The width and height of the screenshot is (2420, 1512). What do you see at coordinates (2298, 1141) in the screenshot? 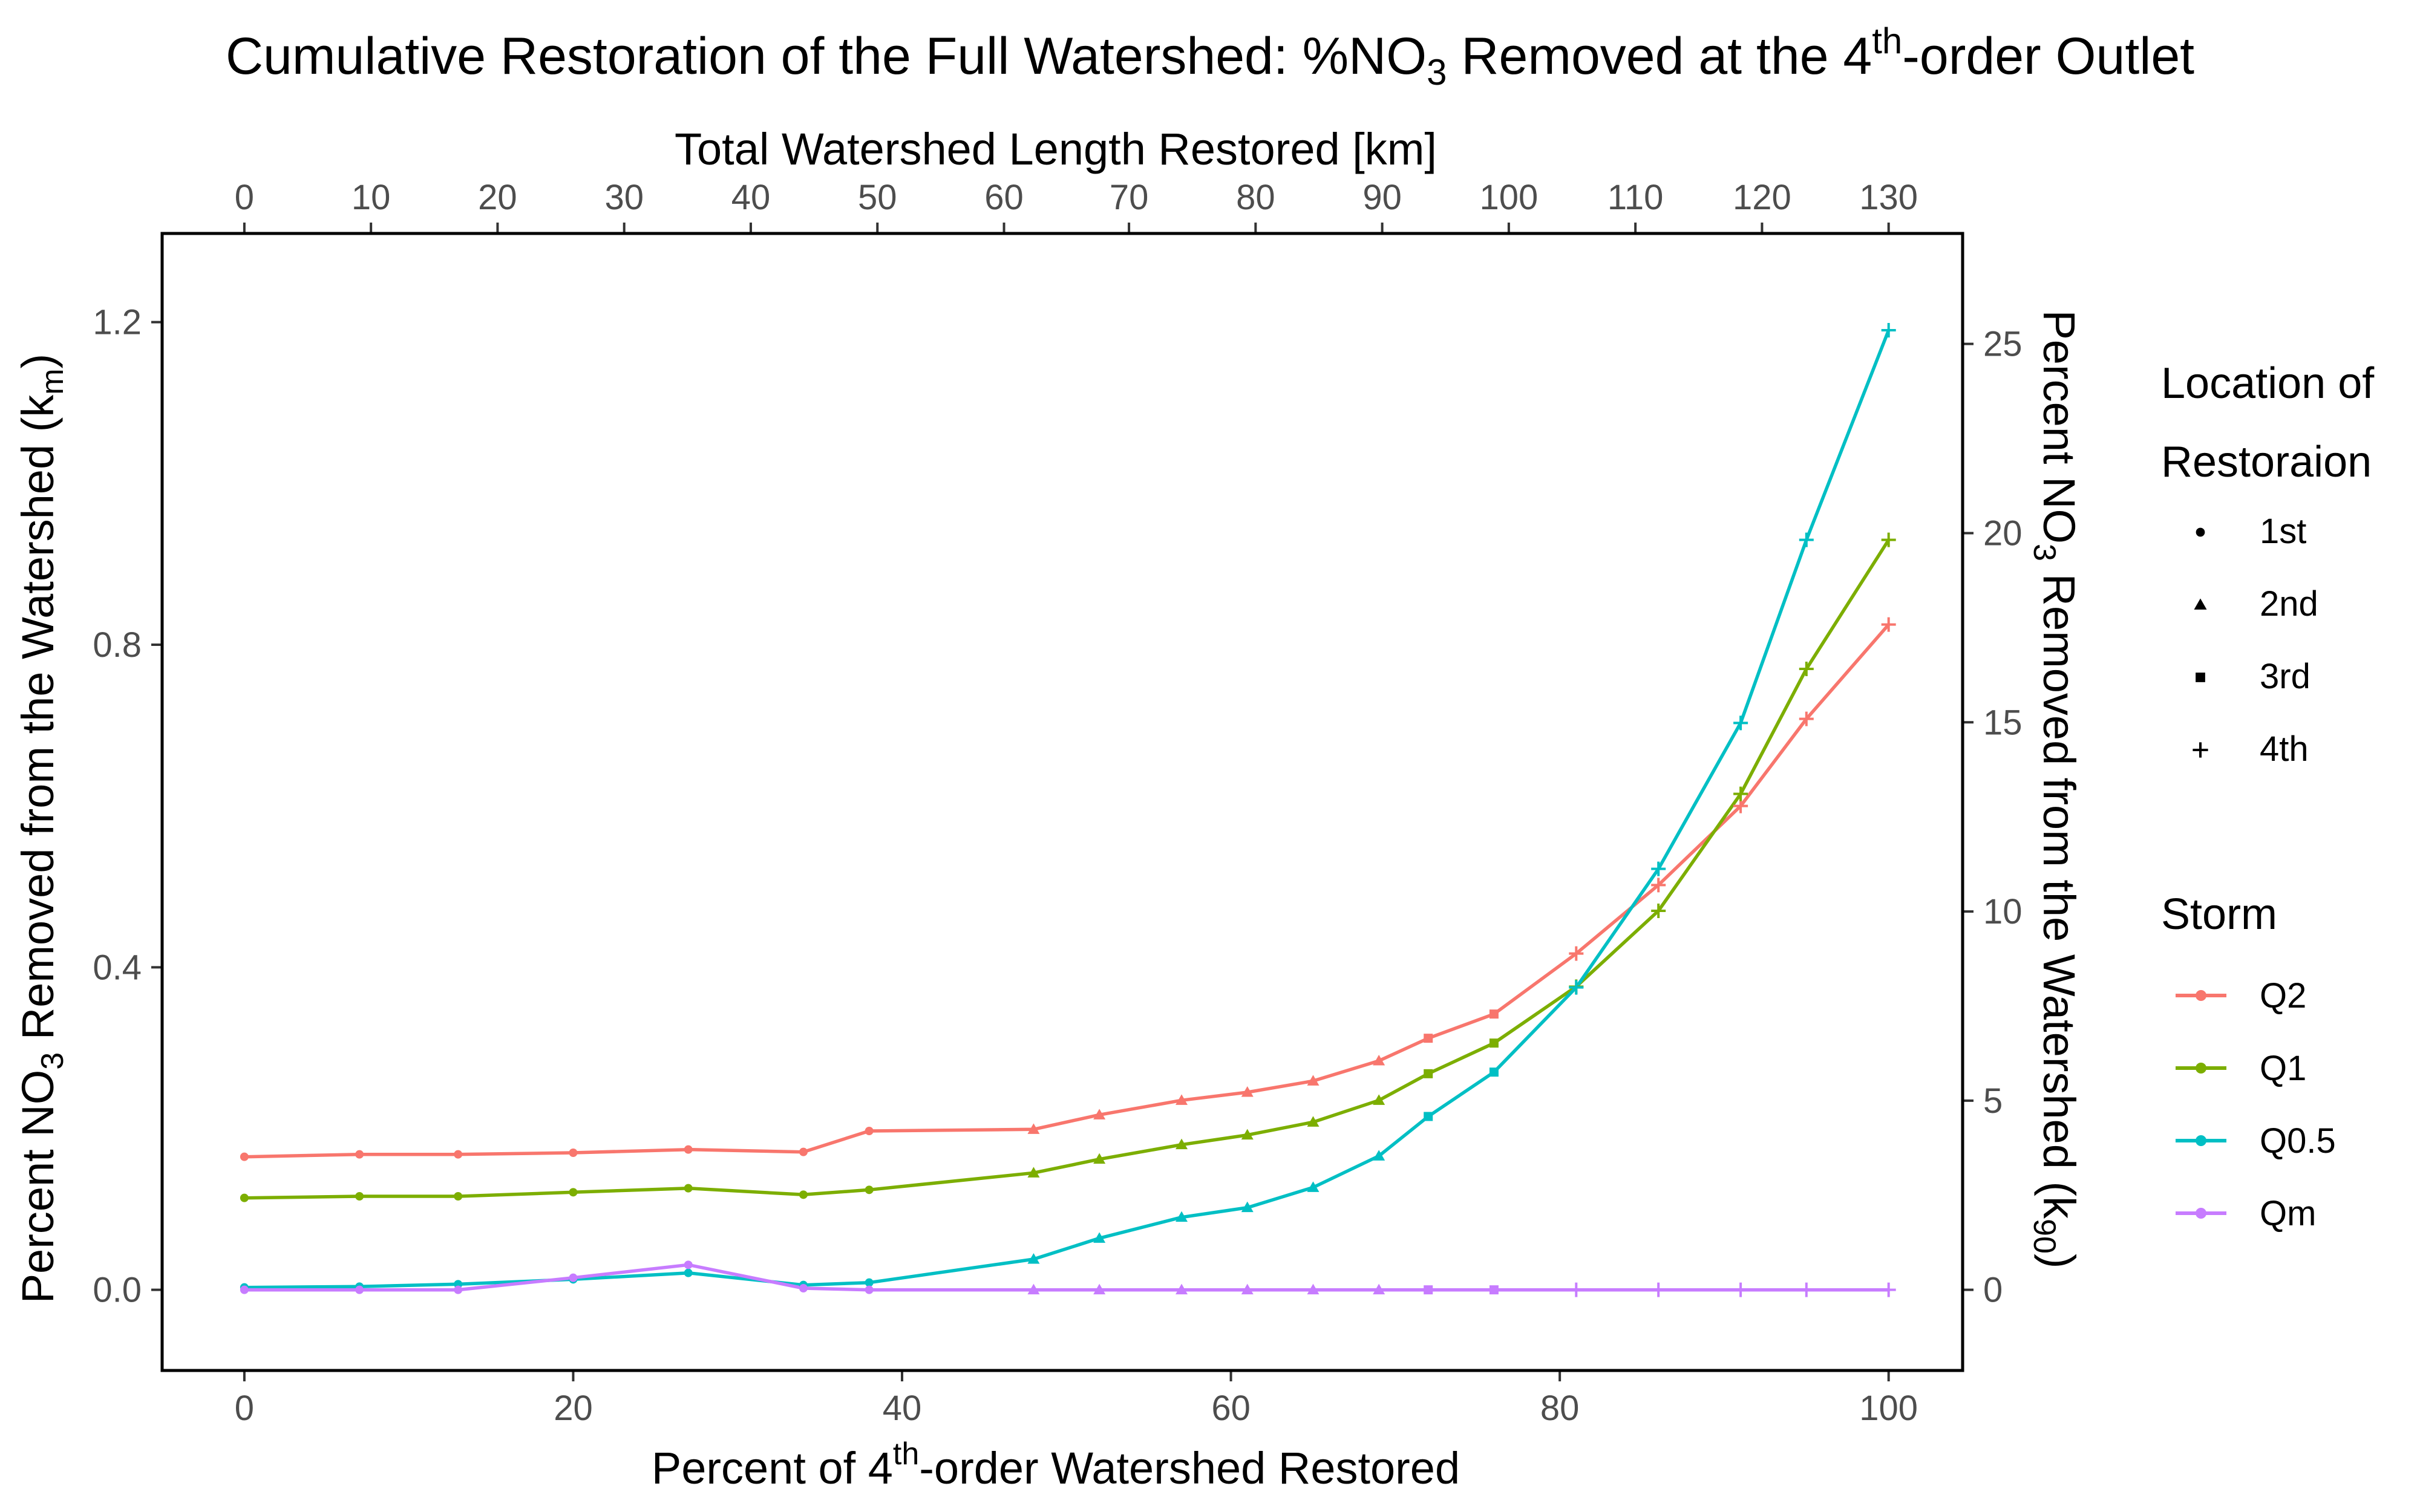
I see `legend-color-label: Q0.5` at bounding box center [2298, 1141].